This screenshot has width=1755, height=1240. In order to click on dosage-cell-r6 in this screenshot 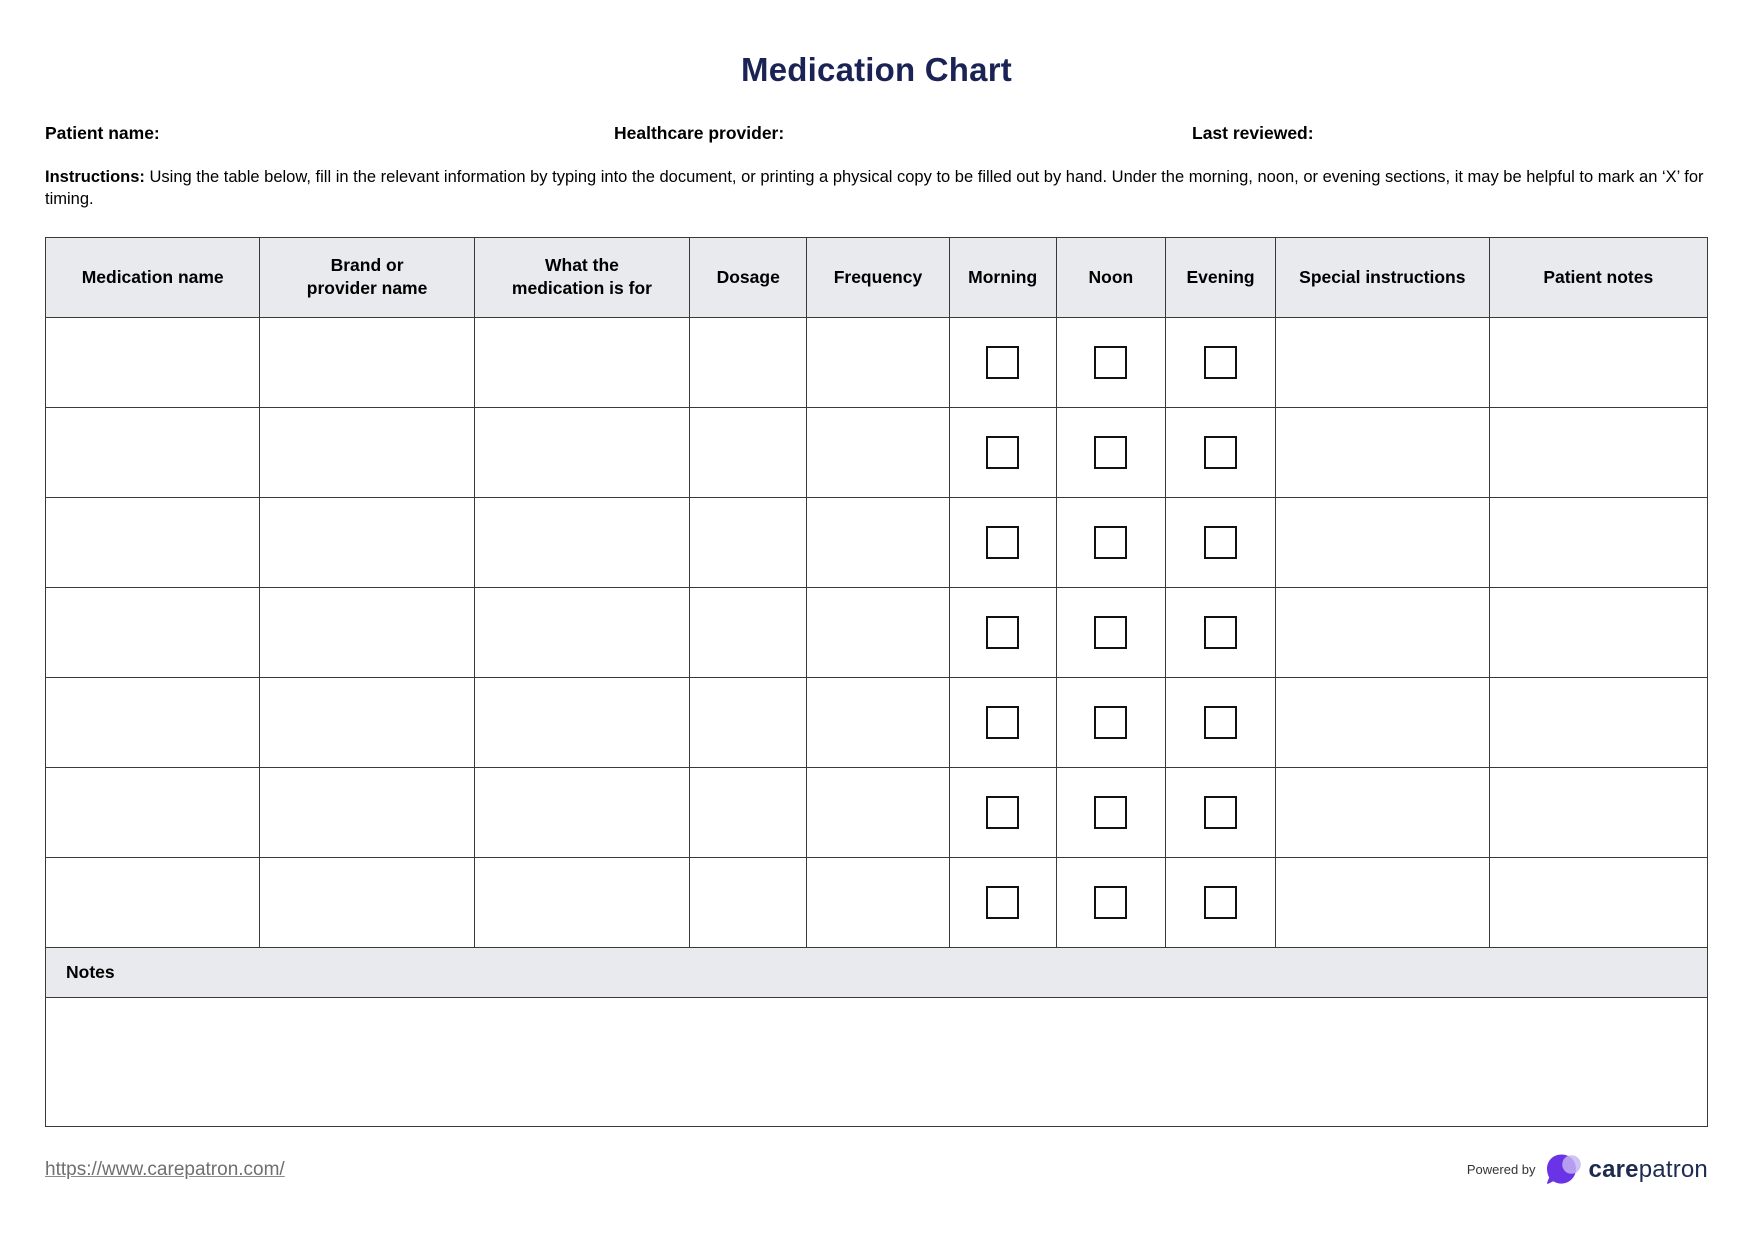, I will do `click(748, 812)`.